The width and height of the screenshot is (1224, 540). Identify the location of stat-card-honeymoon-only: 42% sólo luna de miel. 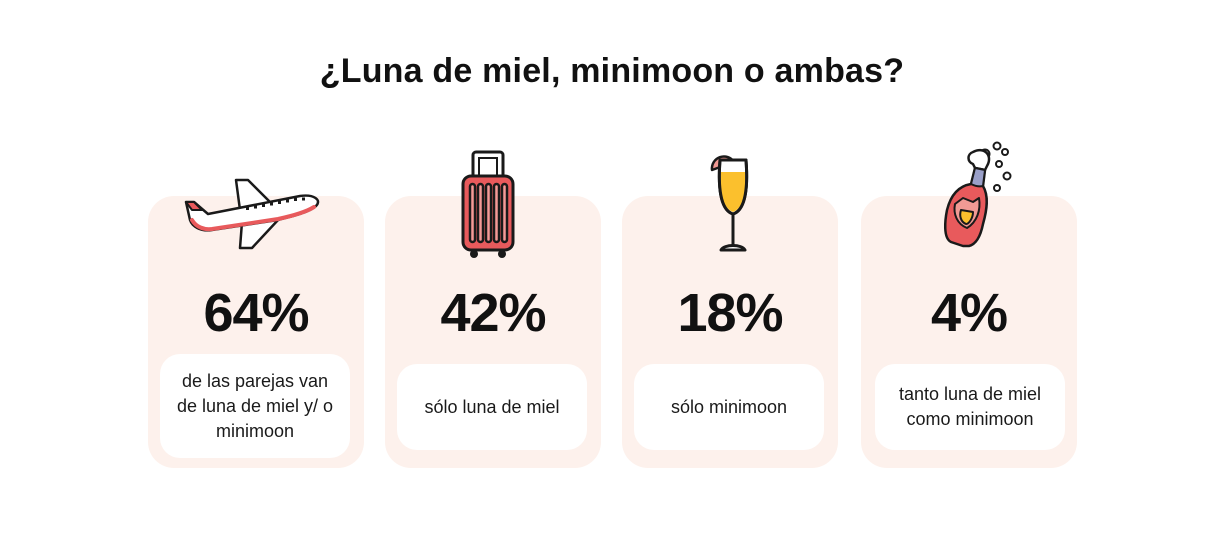
(493, 309).